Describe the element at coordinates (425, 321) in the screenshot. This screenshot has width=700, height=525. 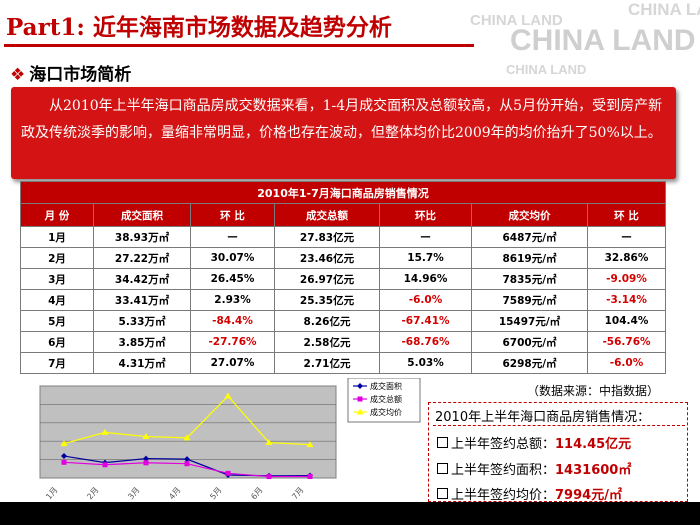
I see `table-cell: -67.41%` at that location.